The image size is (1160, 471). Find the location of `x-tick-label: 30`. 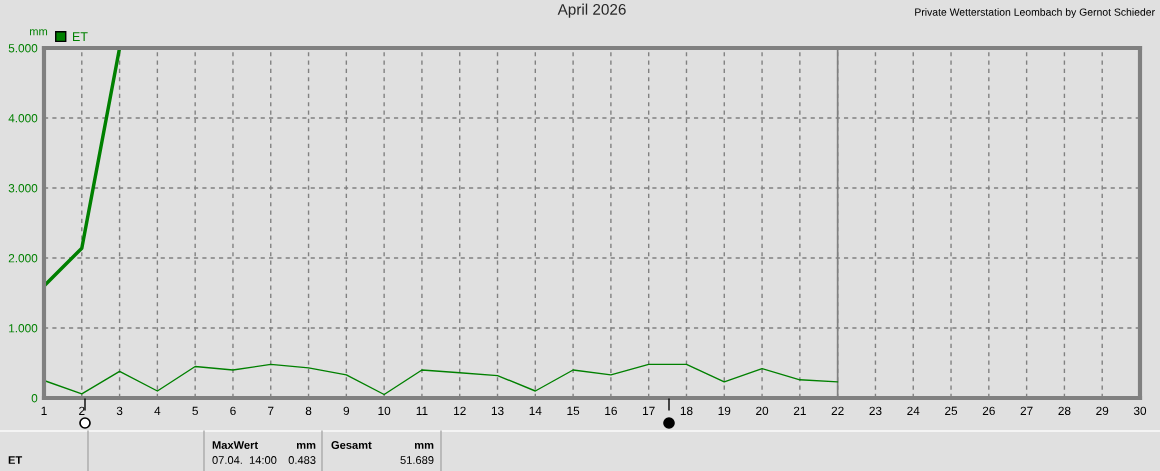

x-tick-label: 30 is located at coordinates (1140, 410).